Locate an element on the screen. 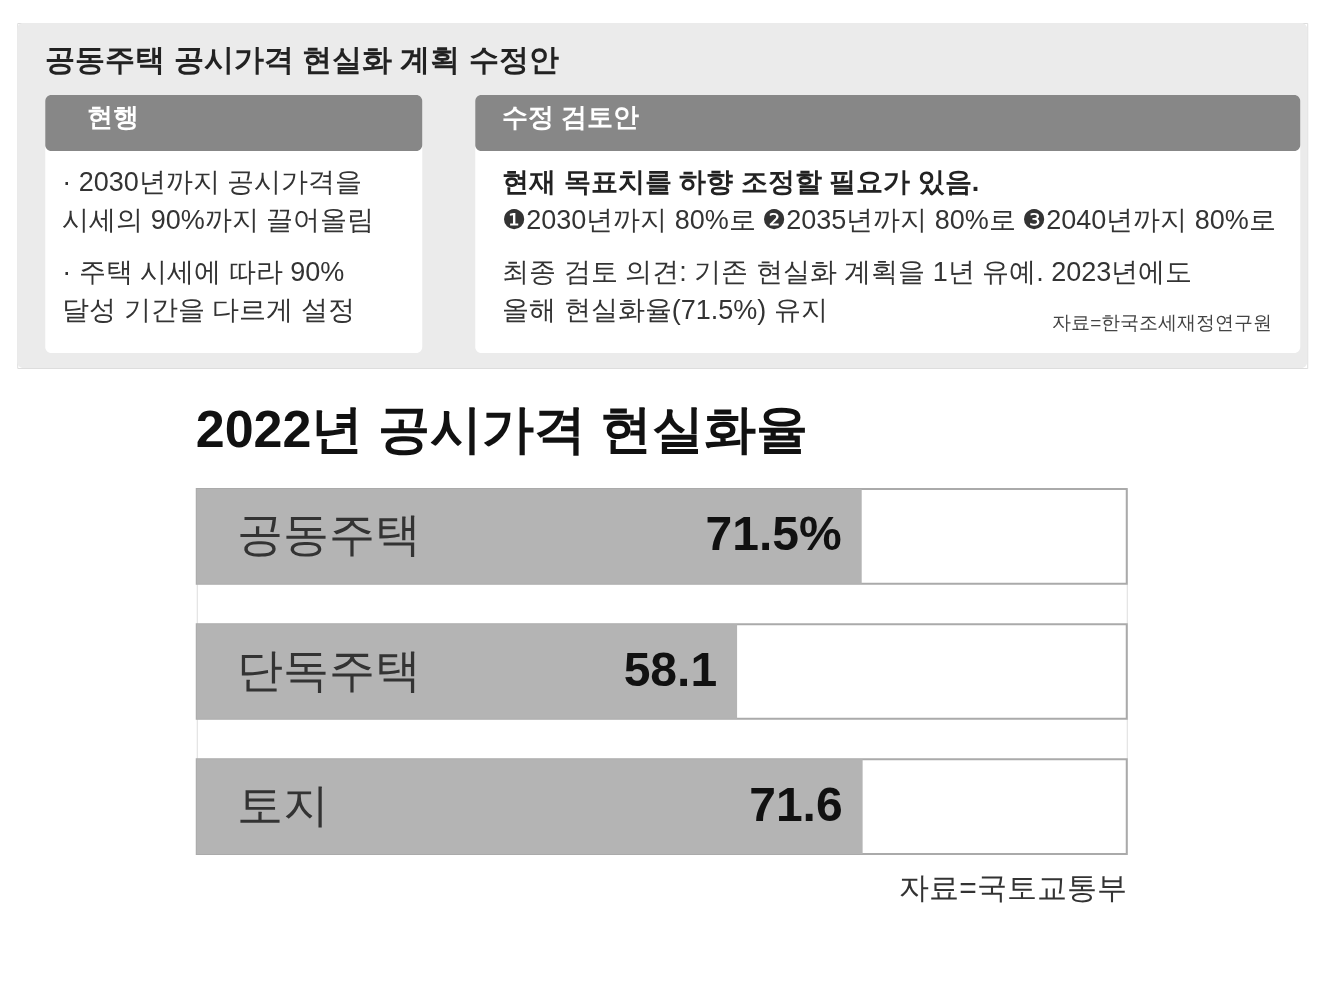 The image size is (1340, 987). chart-title: 2022년 공시가격 현실화율 is located at coordinates (502, 429).